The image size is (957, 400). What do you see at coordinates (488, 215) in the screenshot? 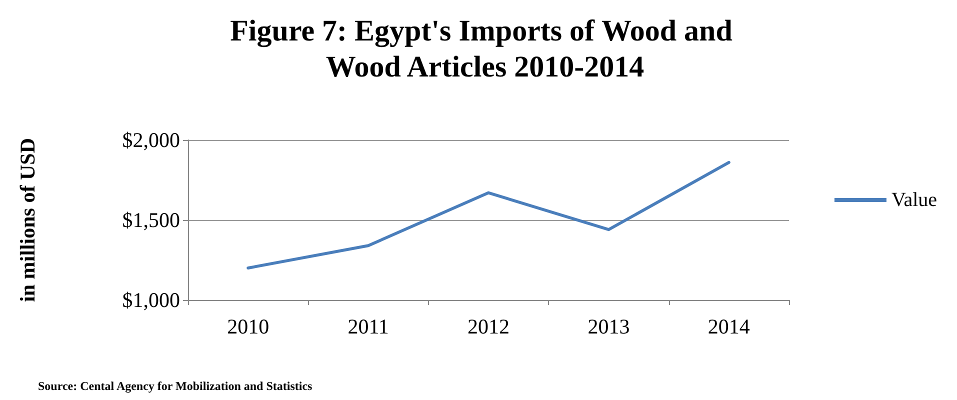
I see `line-series` at bounding box center [488, 215].